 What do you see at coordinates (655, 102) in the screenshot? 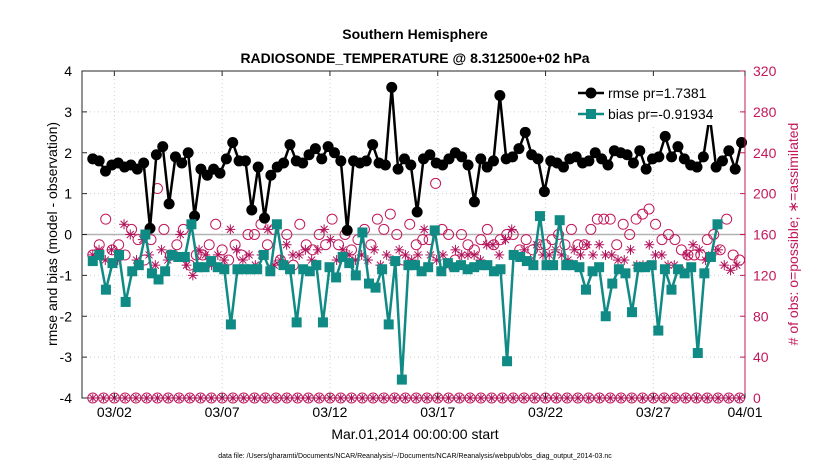
I see `legend: rmse pr=1.7381 bias pr=-0.91934` at bounding box center [655, 102].